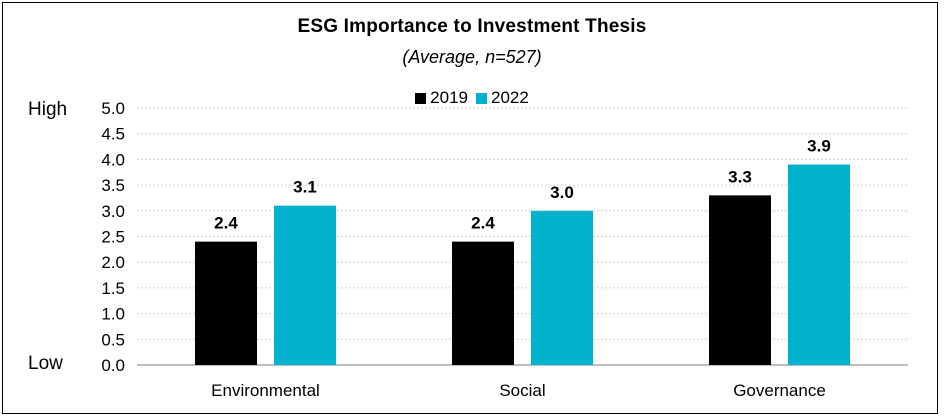  Describe the element at coordinates (522, 390) in the screenshot. I see `x-category-label: Social` at that location.